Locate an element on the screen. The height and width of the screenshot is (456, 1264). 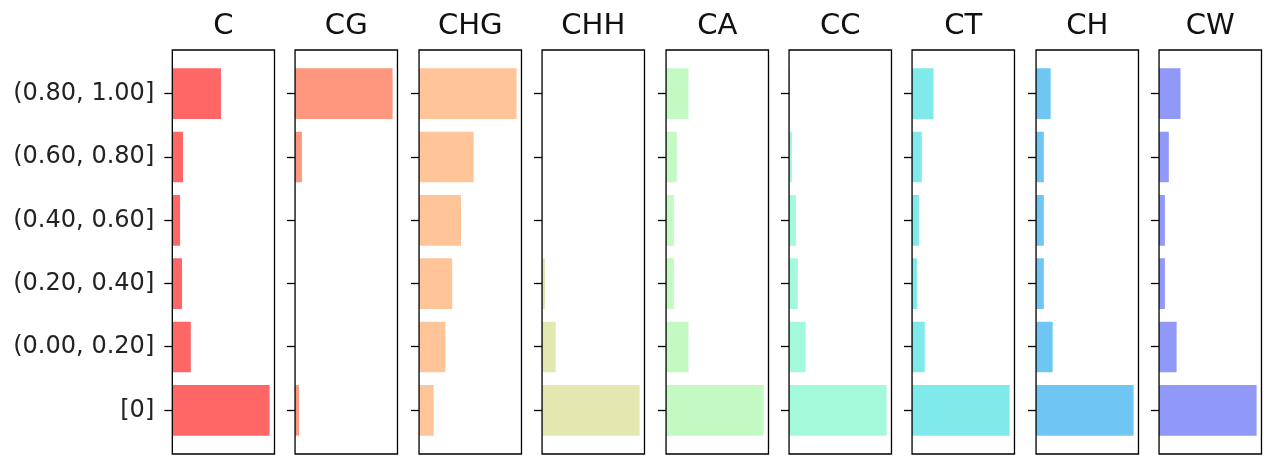
chart-title: C is located at coordinates (223, 24).